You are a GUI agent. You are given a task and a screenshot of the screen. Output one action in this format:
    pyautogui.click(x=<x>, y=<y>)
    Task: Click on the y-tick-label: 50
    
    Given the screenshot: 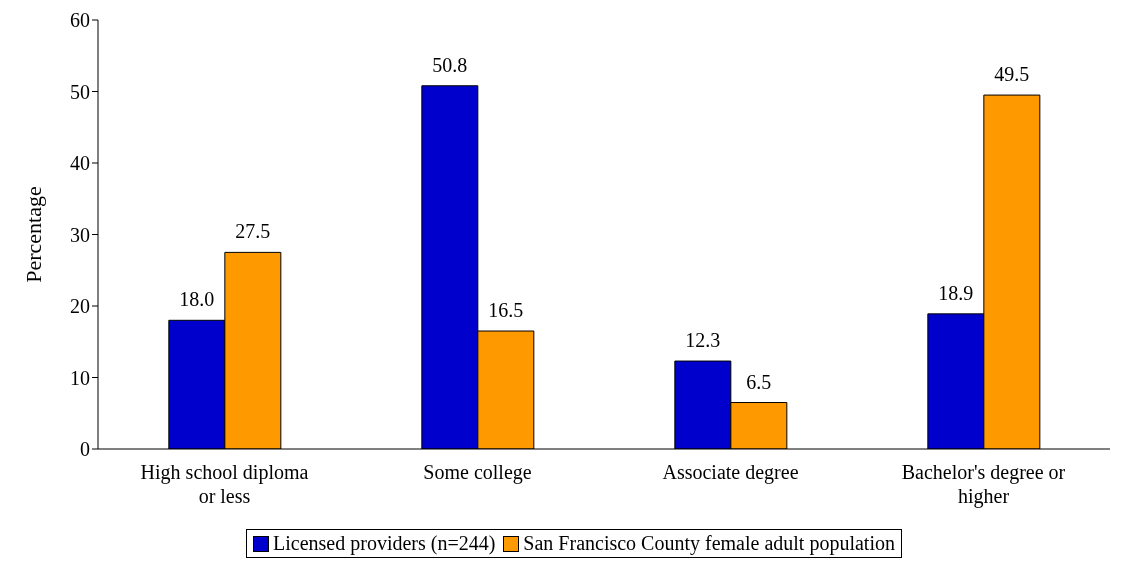 What is the action you would take?
    pyautogui.click(x=80, y=91)
    